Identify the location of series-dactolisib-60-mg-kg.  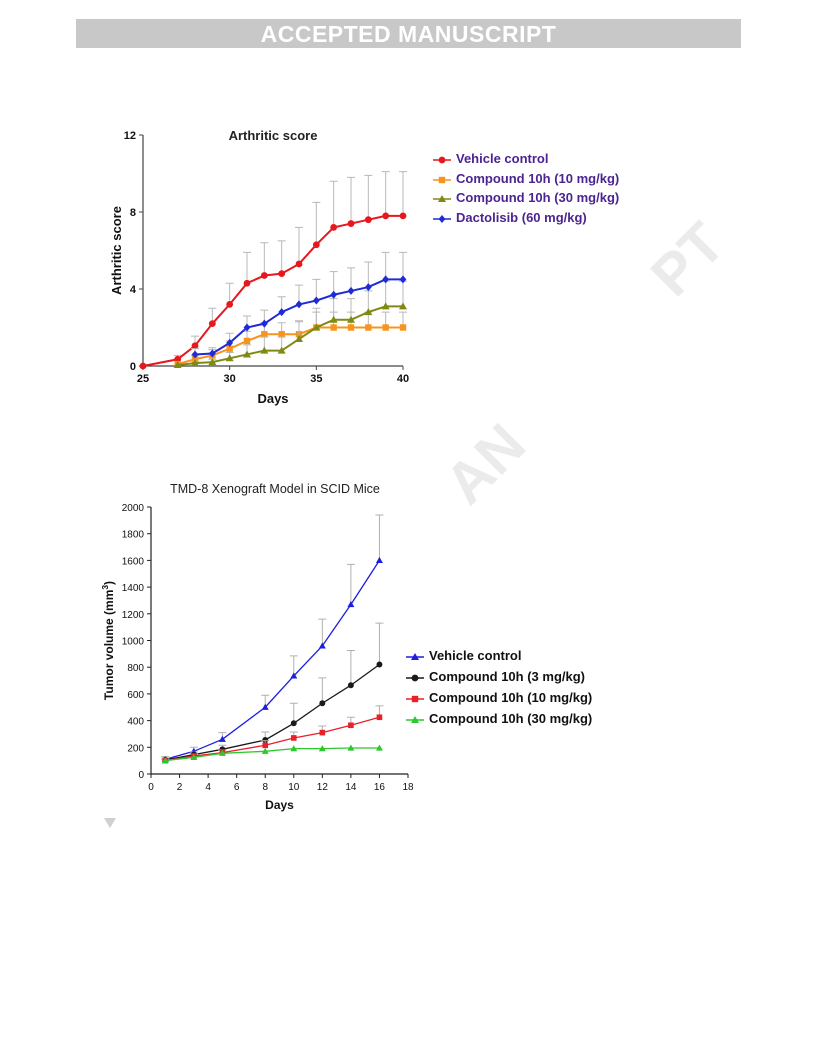
(299, 305).